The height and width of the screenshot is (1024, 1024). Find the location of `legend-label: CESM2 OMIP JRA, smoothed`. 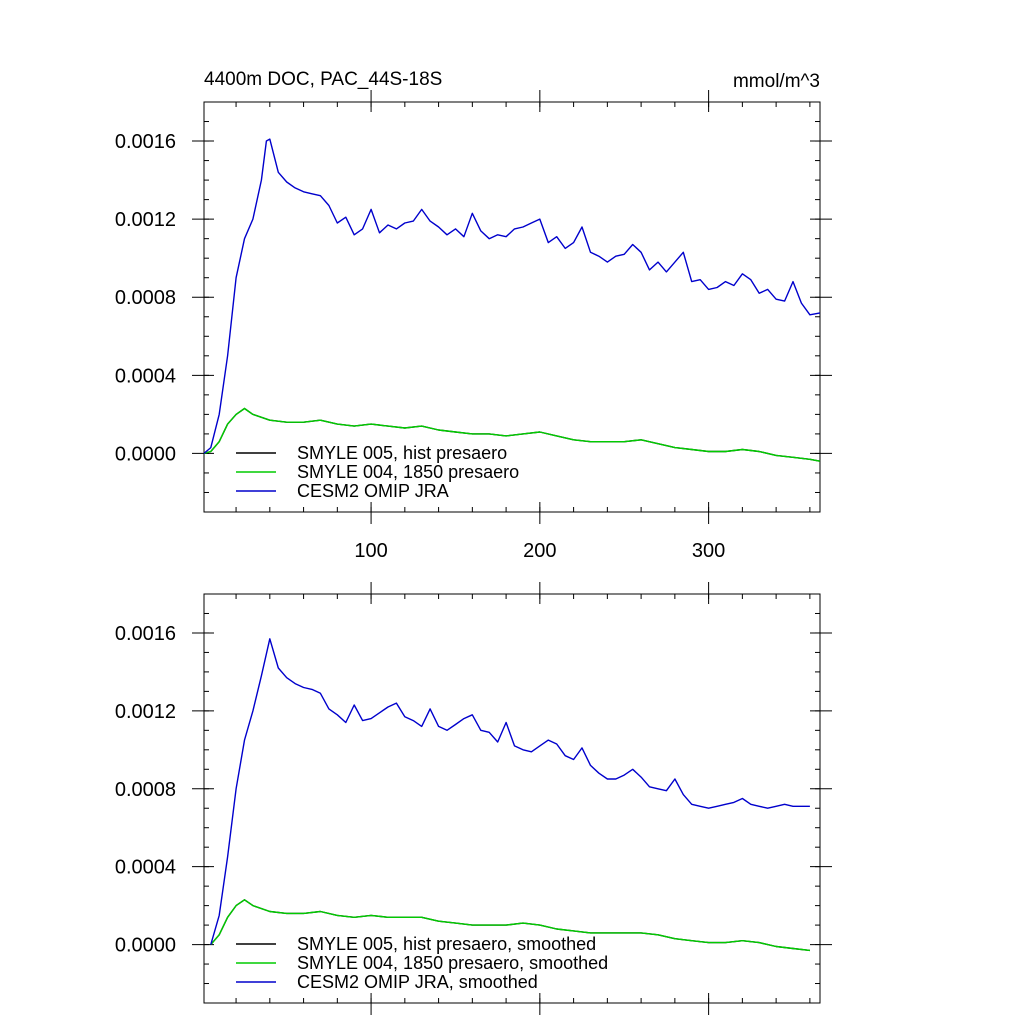

legend-label: CESM2 OMIP JRA, smoothed is located at coordinates (417, 982).